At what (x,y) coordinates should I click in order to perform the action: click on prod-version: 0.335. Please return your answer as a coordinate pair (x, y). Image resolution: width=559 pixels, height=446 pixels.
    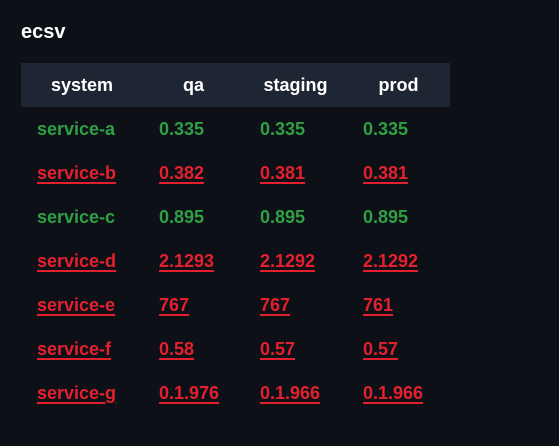
    Looking at the image, I should click on (386, 128).